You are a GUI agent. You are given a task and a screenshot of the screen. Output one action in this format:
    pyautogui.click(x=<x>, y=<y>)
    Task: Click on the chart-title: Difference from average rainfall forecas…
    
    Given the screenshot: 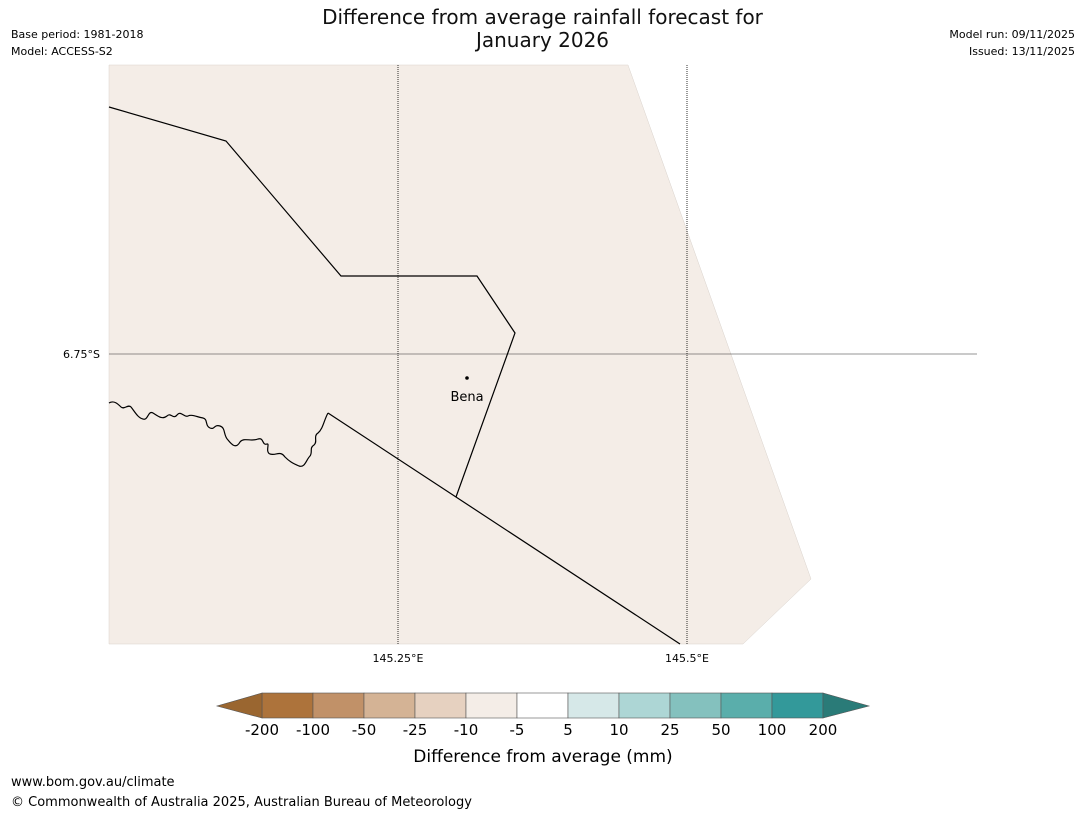 What is the action you would take?
    pyautogui.click(x=542, y=29)
    